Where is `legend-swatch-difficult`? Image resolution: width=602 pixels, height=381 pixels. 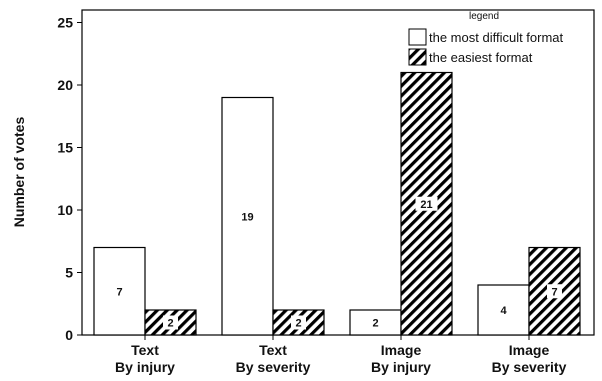 legend-swatch-difficult is located at coordinates (417, 37).